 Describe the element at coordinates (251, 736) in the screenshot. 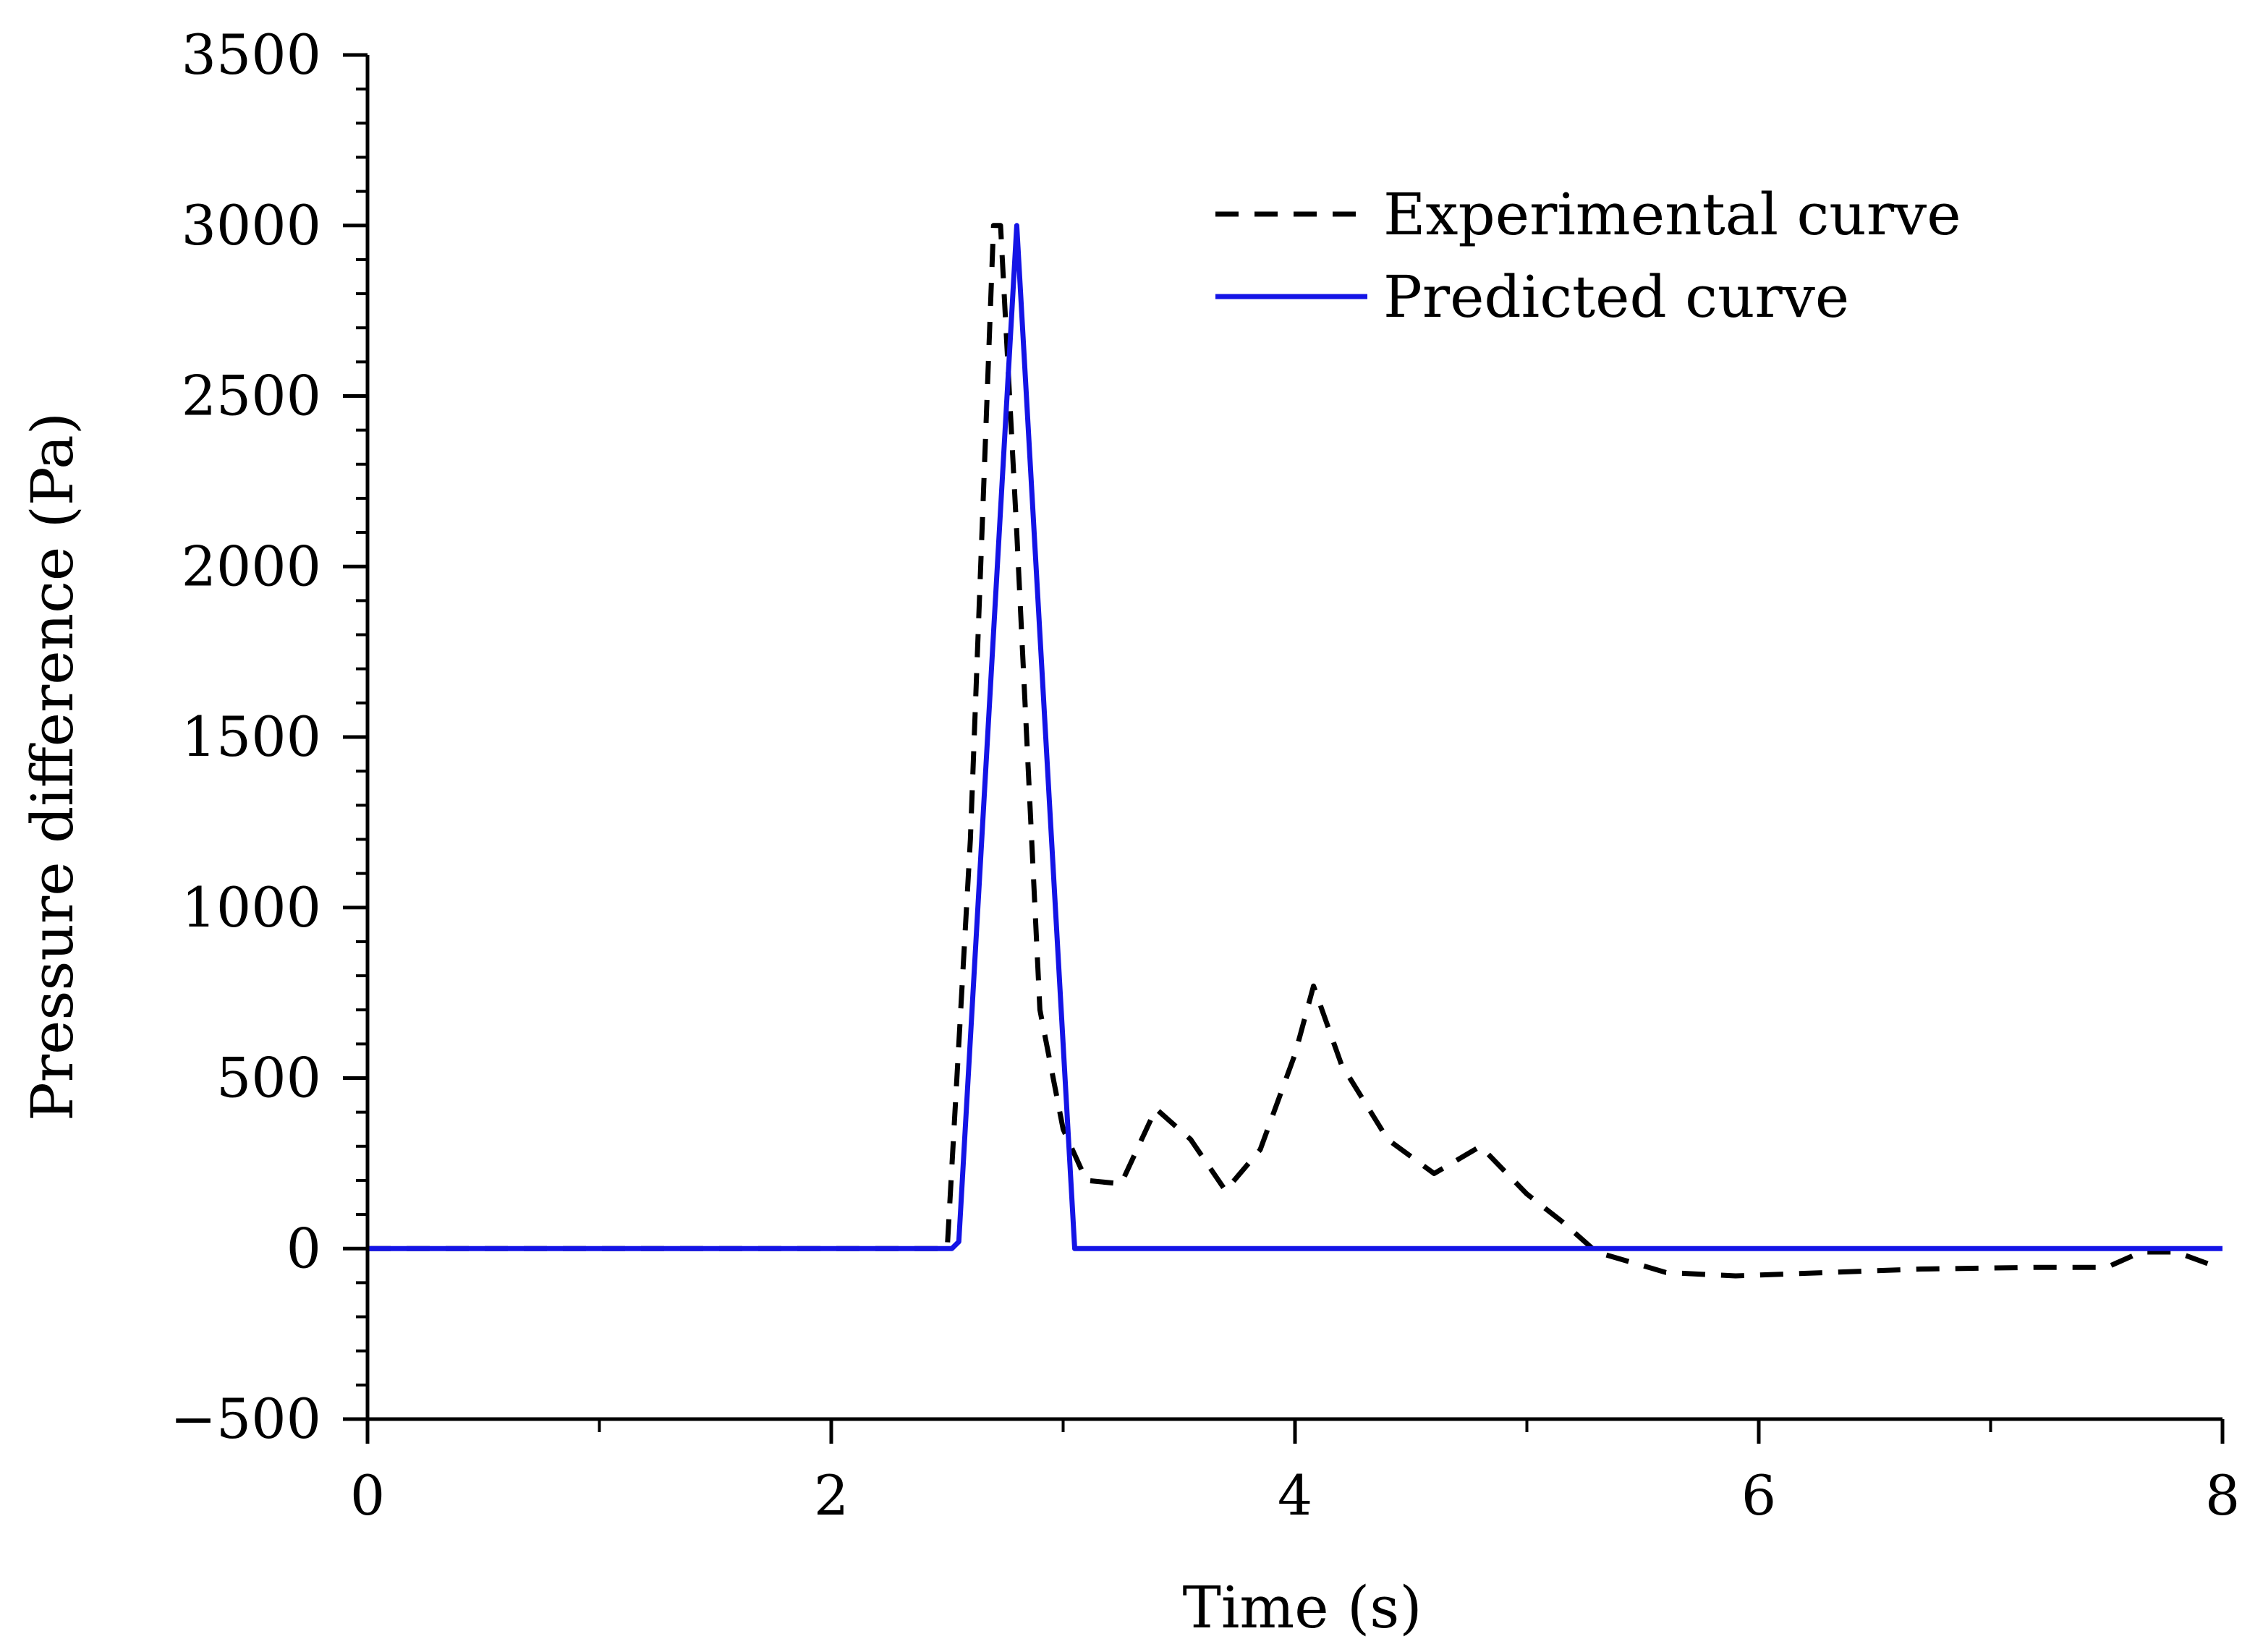

I see `y-tick-label: 1500` at that location.